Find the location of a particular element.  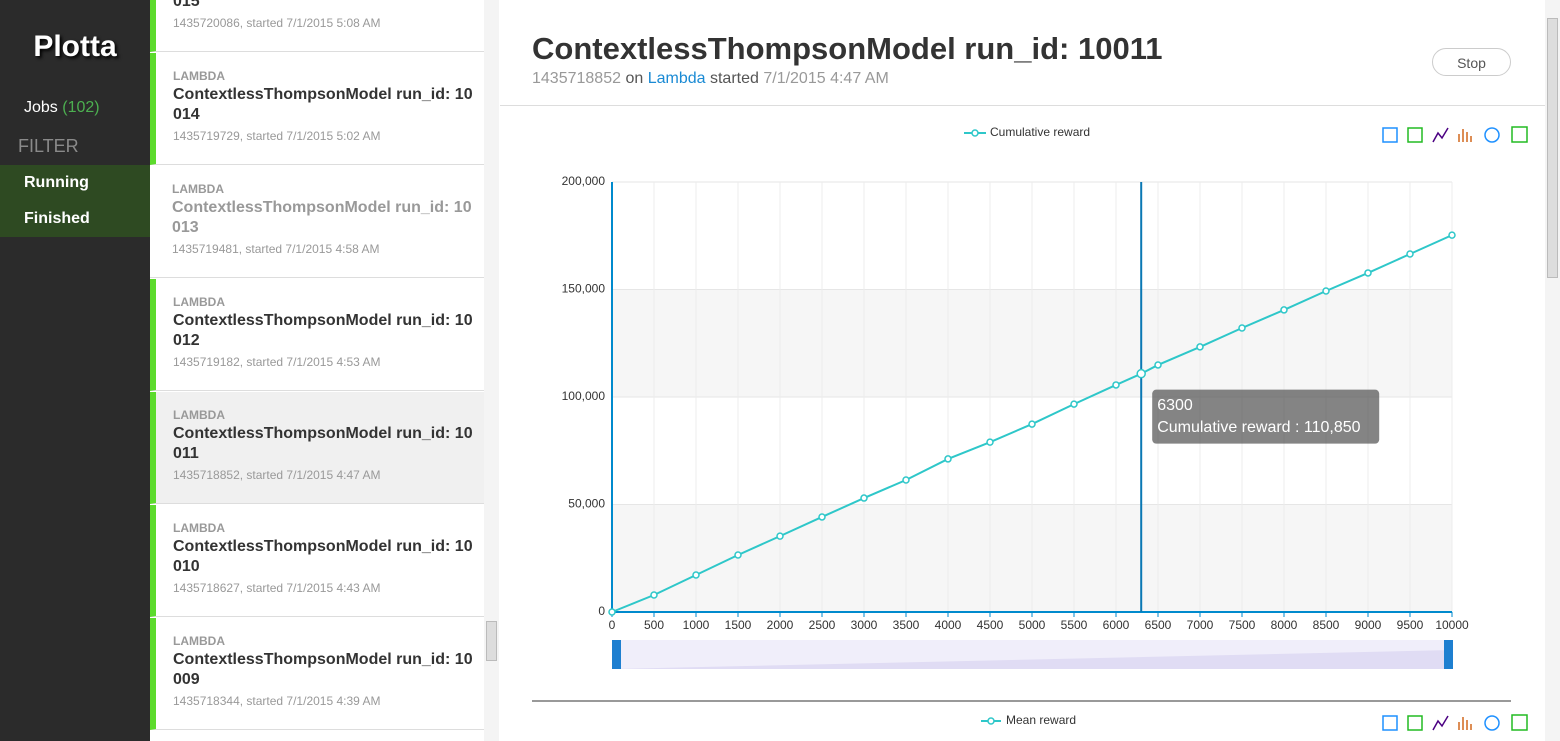

job-subtitle: 1435720086, started 7/1/2015 5:08 AM is located at coordinates (277, 23).